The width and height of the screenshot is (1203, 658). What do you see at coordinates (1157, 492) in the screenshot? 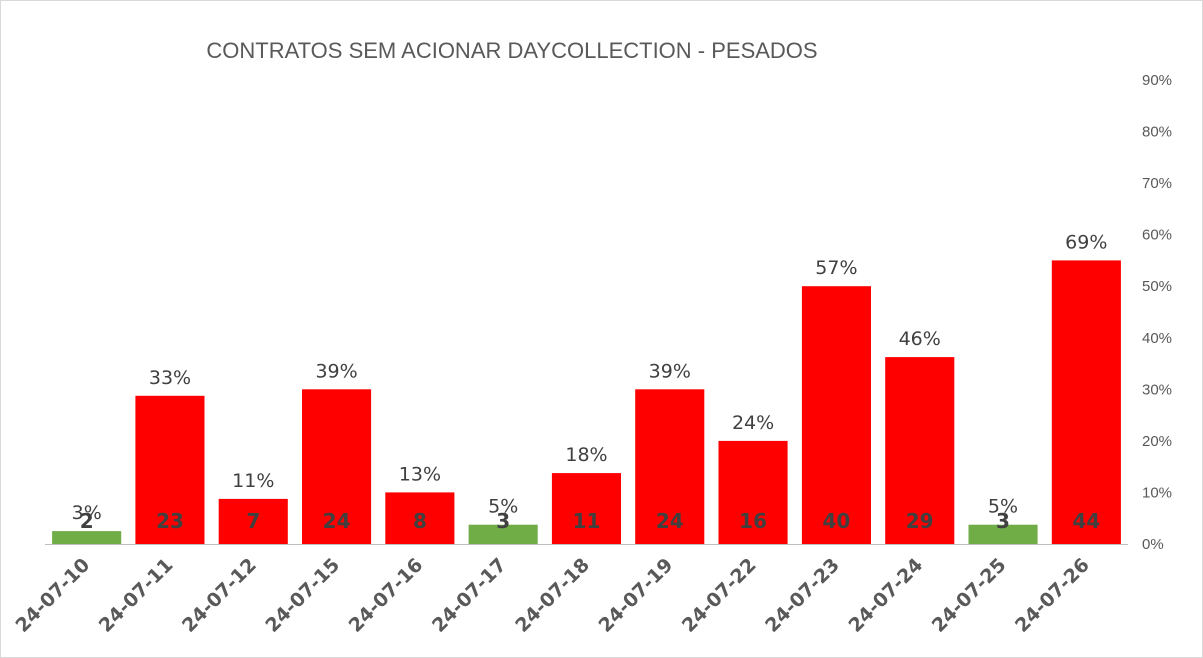
I see `y2-tick-label: 10%` at bounding box center [1157, 492].